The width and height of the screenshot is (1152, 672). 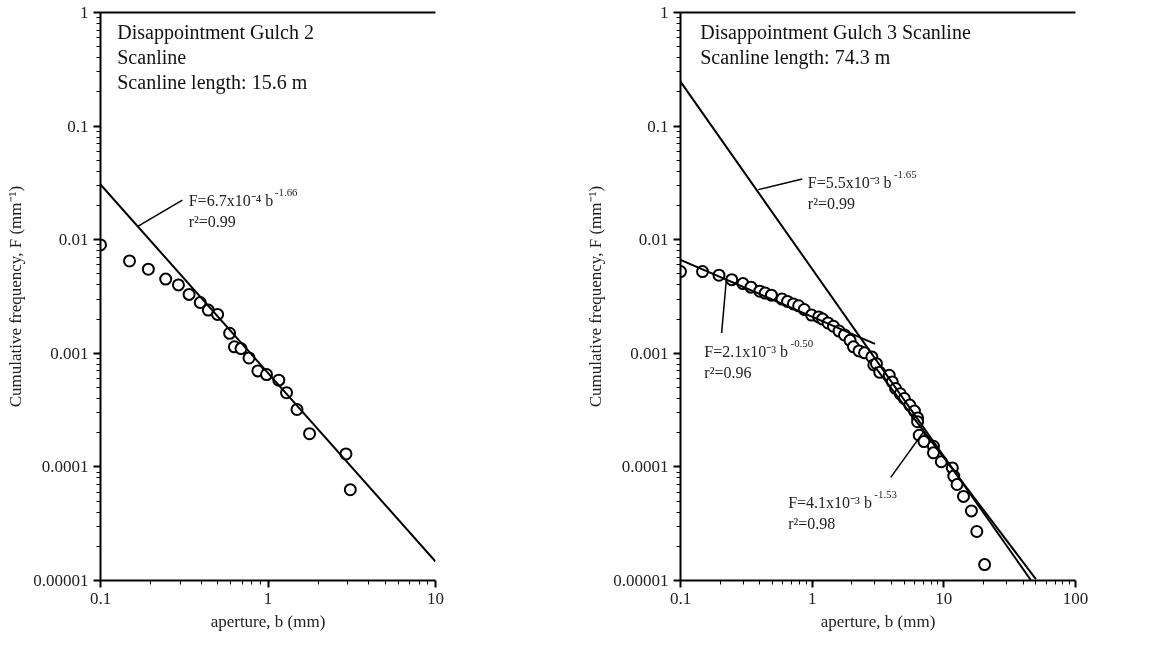 I want to click on x-tick-label: 100, so click(x=1075, y=598).